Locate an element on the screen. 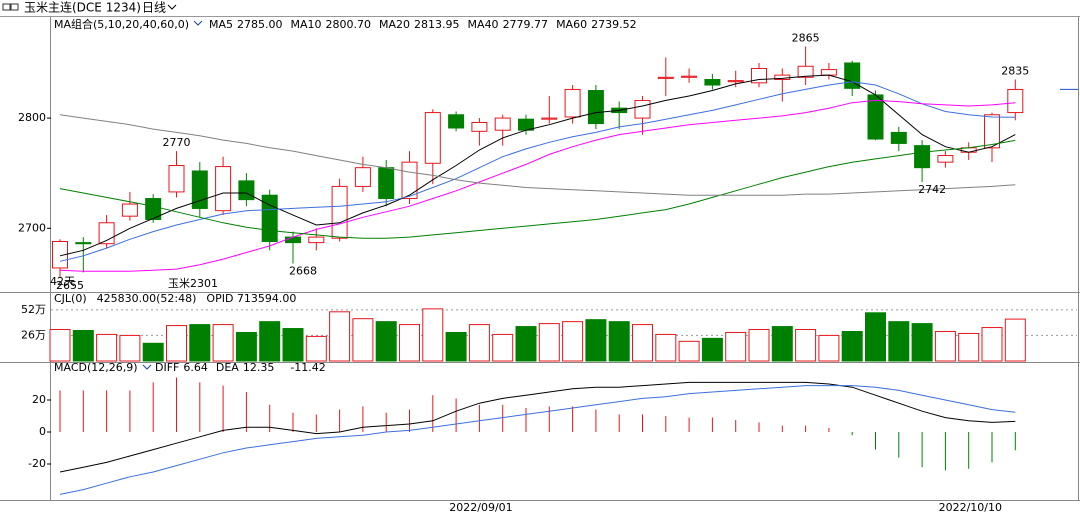 Image resolution: width=1080 pixels, height=516 pixels. line-series is located at coordinates (537, 155).